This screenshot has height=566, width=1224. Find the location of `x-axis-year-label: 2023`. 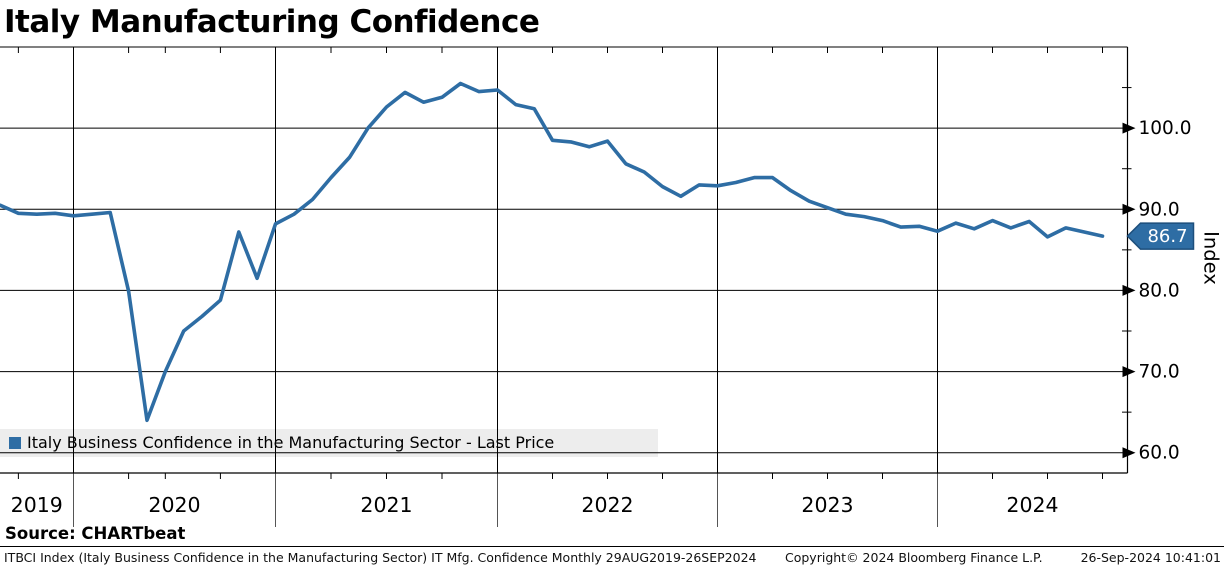

x-axis-year-label: 2023 is located at coordinates (827, 505).